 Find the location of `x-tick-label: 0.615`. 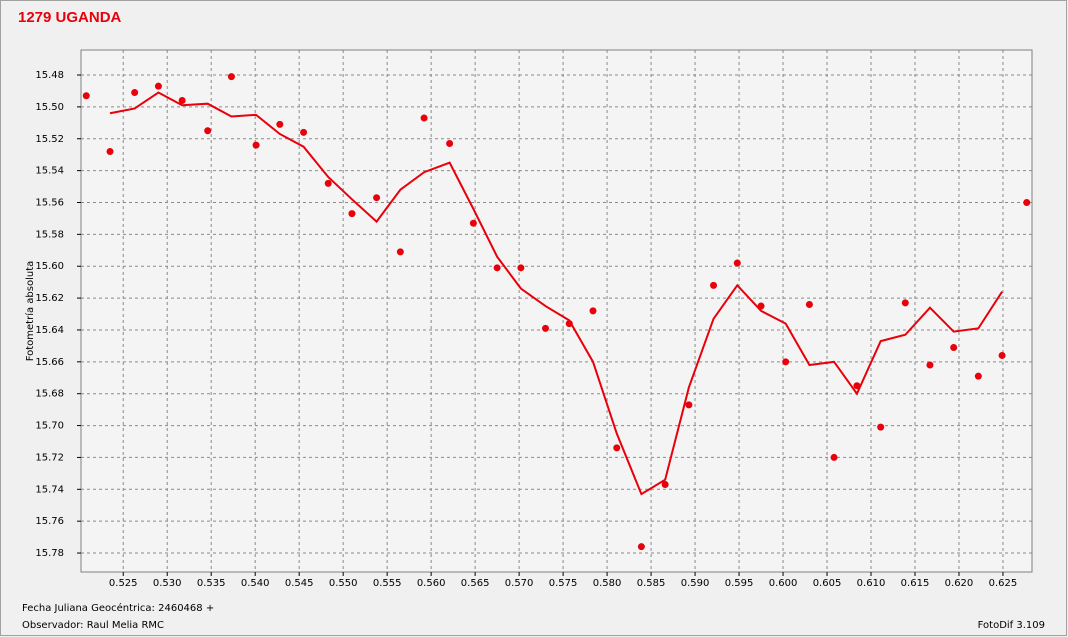

x-tick-label: 0.615 is located at coordinates (915, 583).